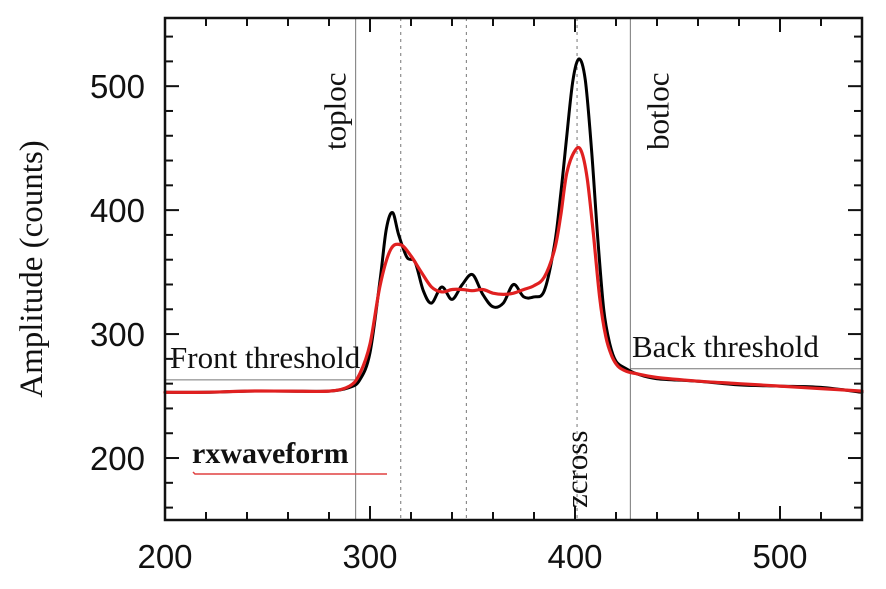 The height and width of the screenshot is (589, 886). What do you see at coordinates (265, 357) in the screenshot?
I see `front-threshold-label: Front threshold` at bounding box center [265, 357].